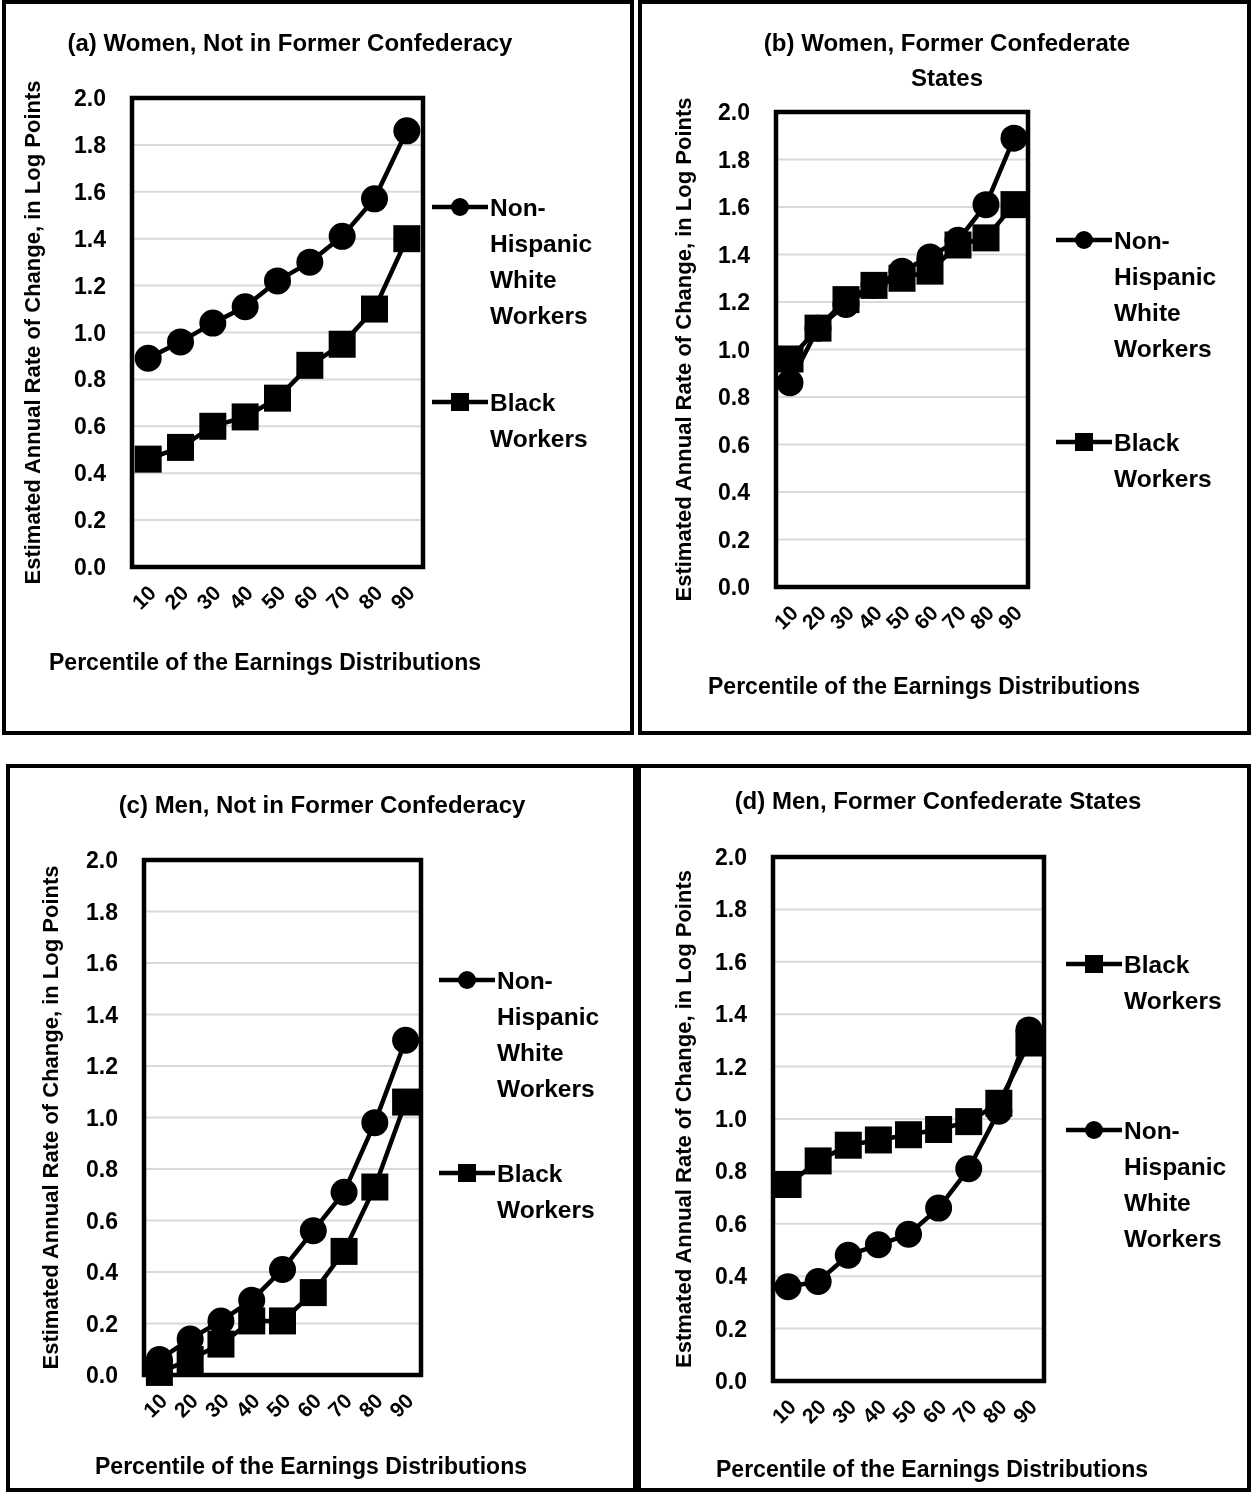 This screenshot has height=1492, width=1251. I want to click on chart-title: (c) Men, Not in Former Confederacy, so click(322, 804).